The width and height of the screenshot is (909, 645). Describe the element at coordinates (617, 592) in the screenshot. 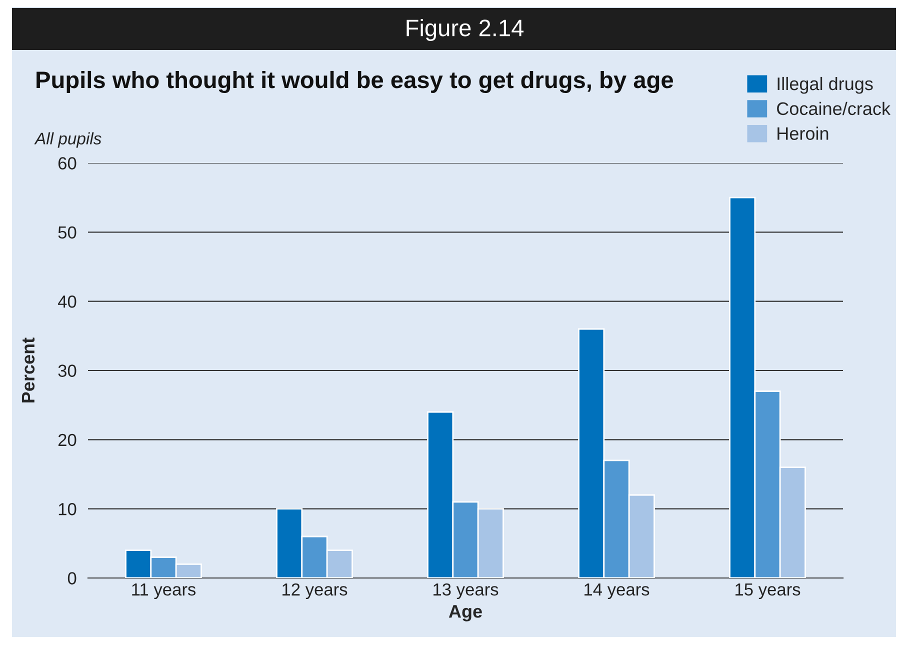

I see `x-tick-label: 14 years` at that location.